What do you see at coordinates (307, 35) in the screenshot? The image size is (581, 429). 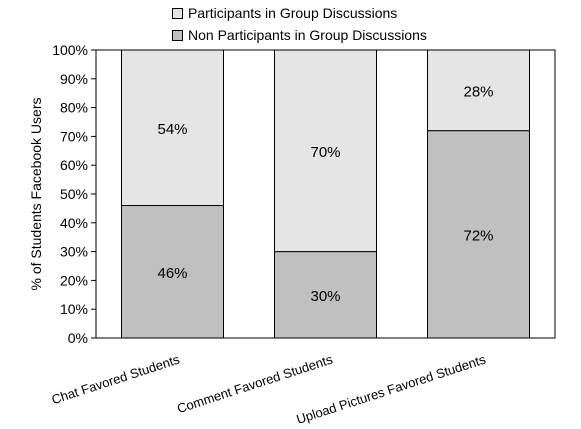 I see `legend-label-non-participants: Non Participants in Group Discussions` at bounding box center [307, 35].